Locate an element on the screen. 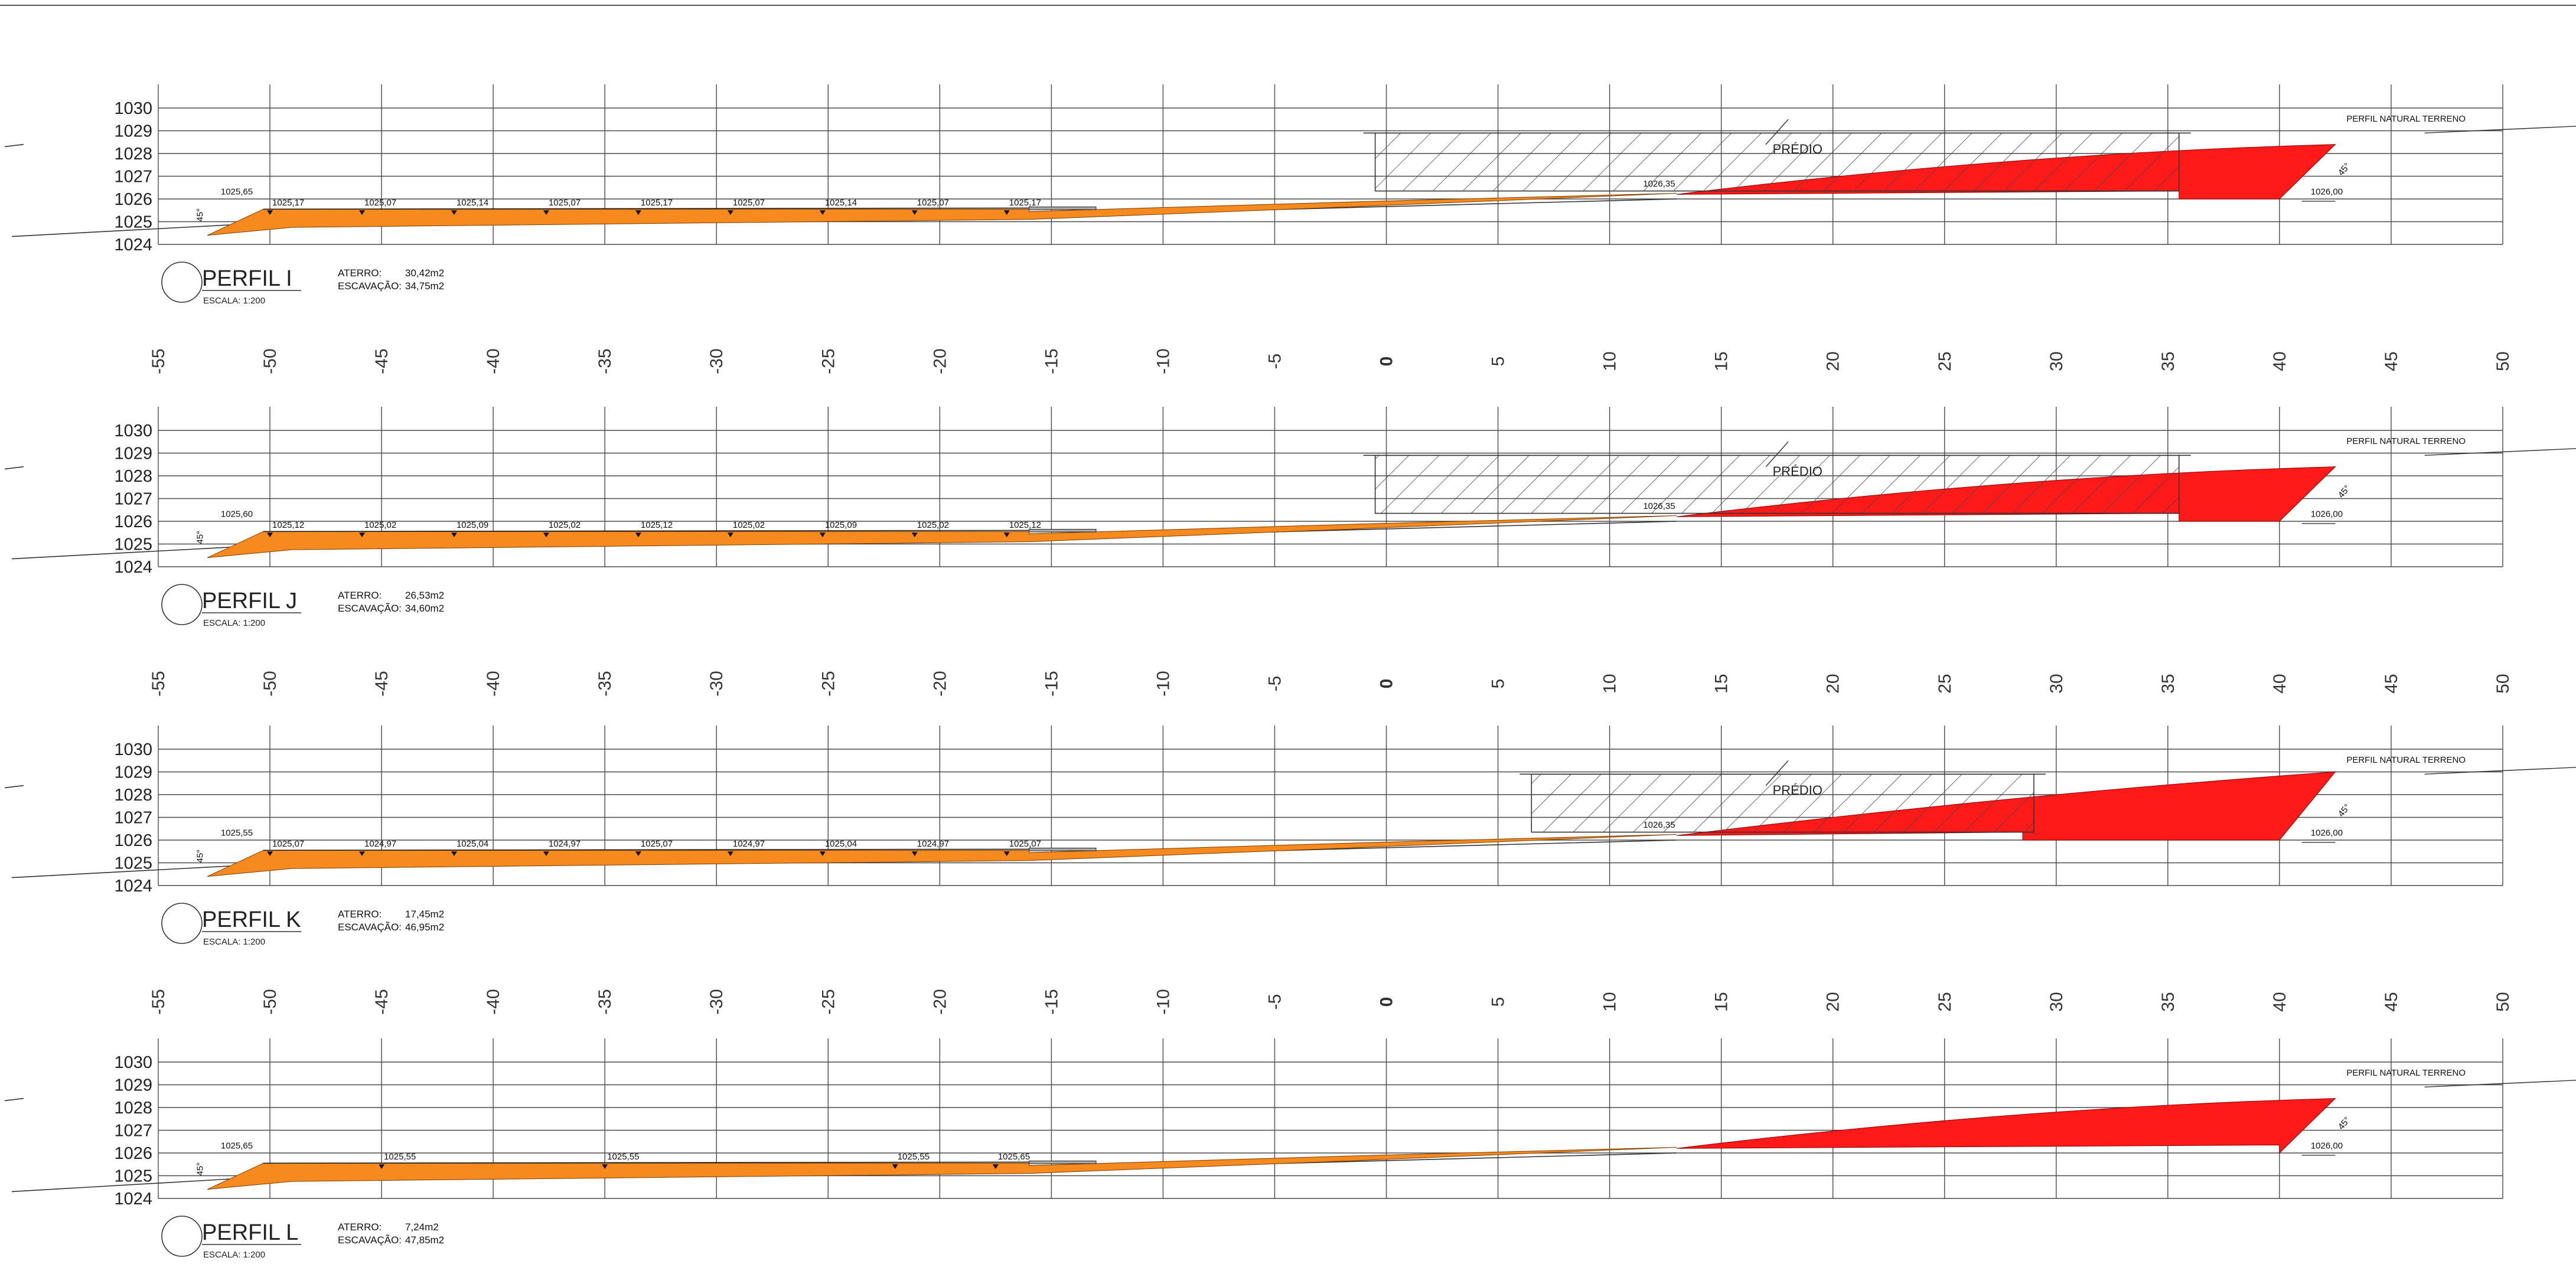  pad-level-label: 1026,35 is located at coordinates (1659, 825).